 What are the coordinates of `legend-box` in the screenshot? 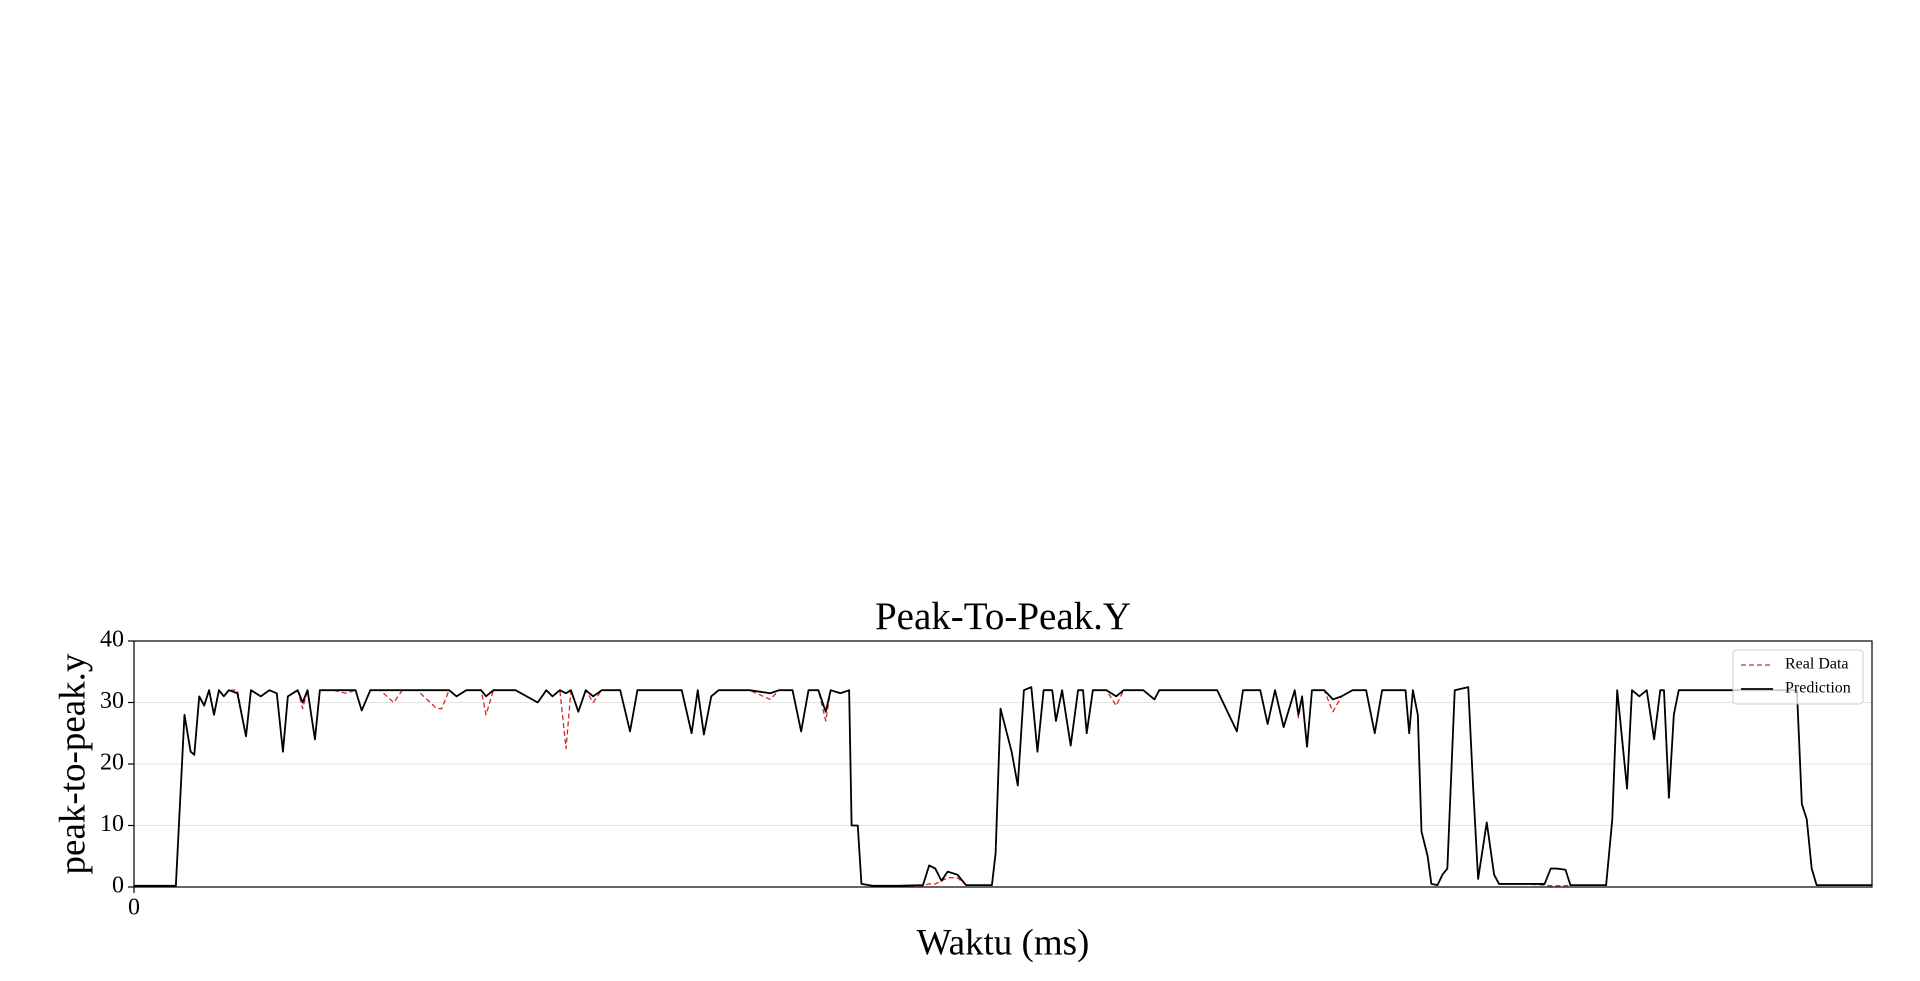 It's located at (1798, 677).